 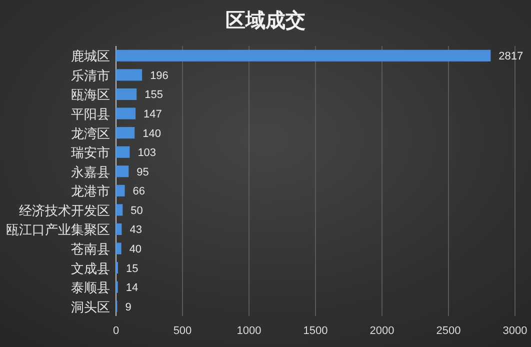 I want to click on y-tick-label: 永嘉县, so click(x=90, y=172).